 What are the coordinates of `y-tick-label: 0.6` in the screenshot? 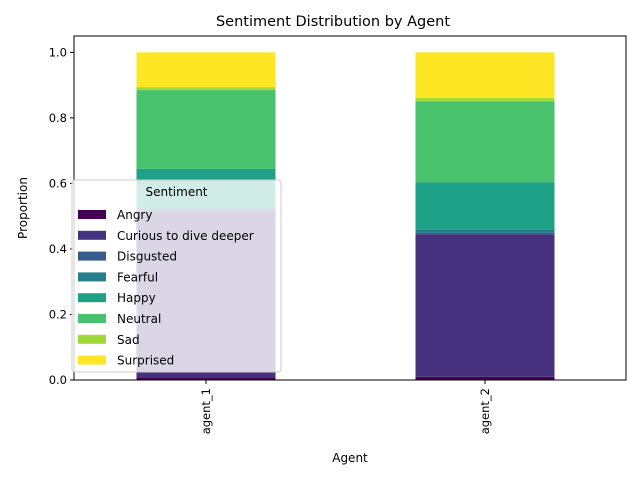 It's located at (58, 183).